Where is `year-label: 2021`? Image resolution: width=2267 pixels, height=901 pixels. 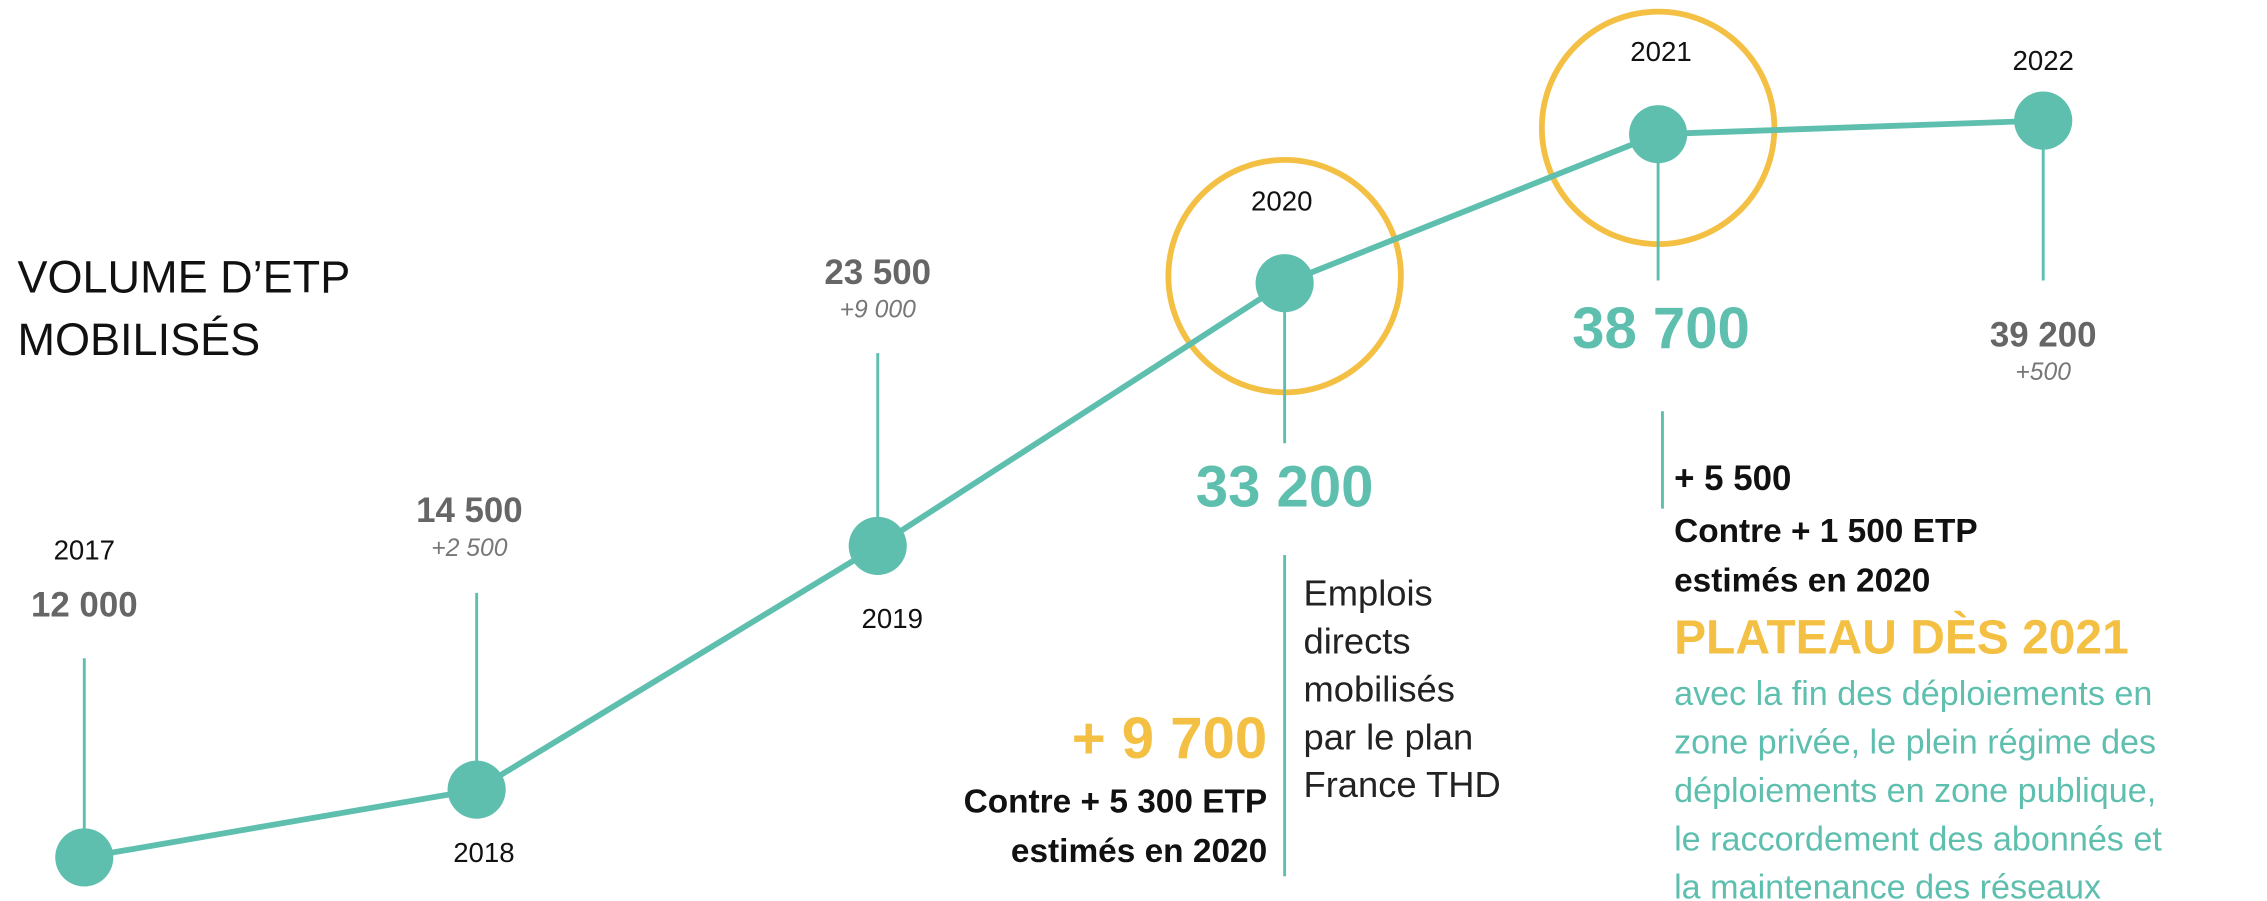 year-label: 2021 is located at coordinates (1660, 51).